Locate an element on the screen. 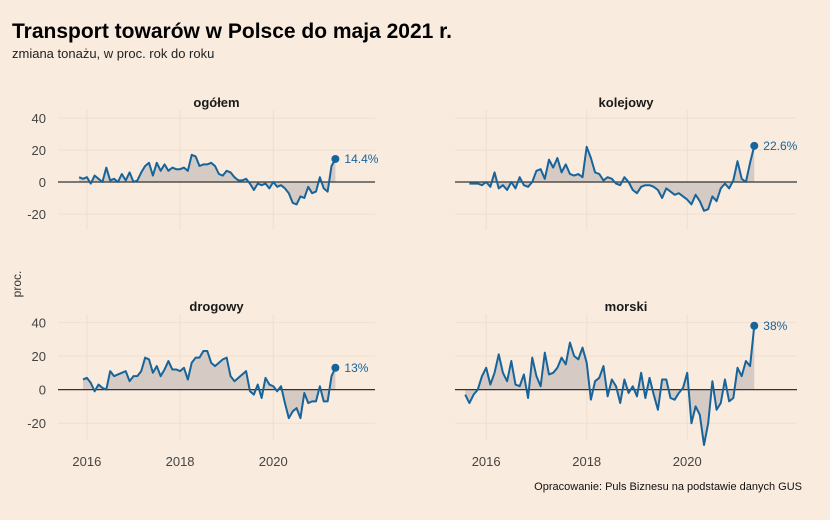  panel-drogowy: 13% drogowy -20 0 20 40 2016 2018 2020 is located at coordinates (201, 384).